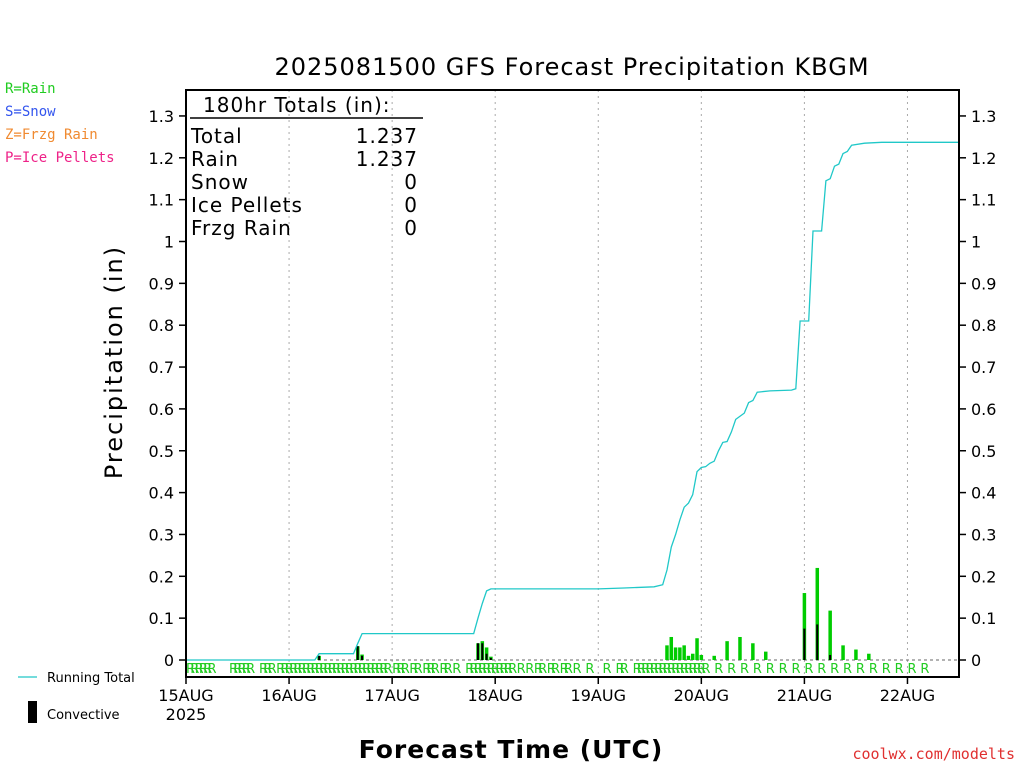  I want to click on y-tick-label-left: 0.4, so click(161, 493).